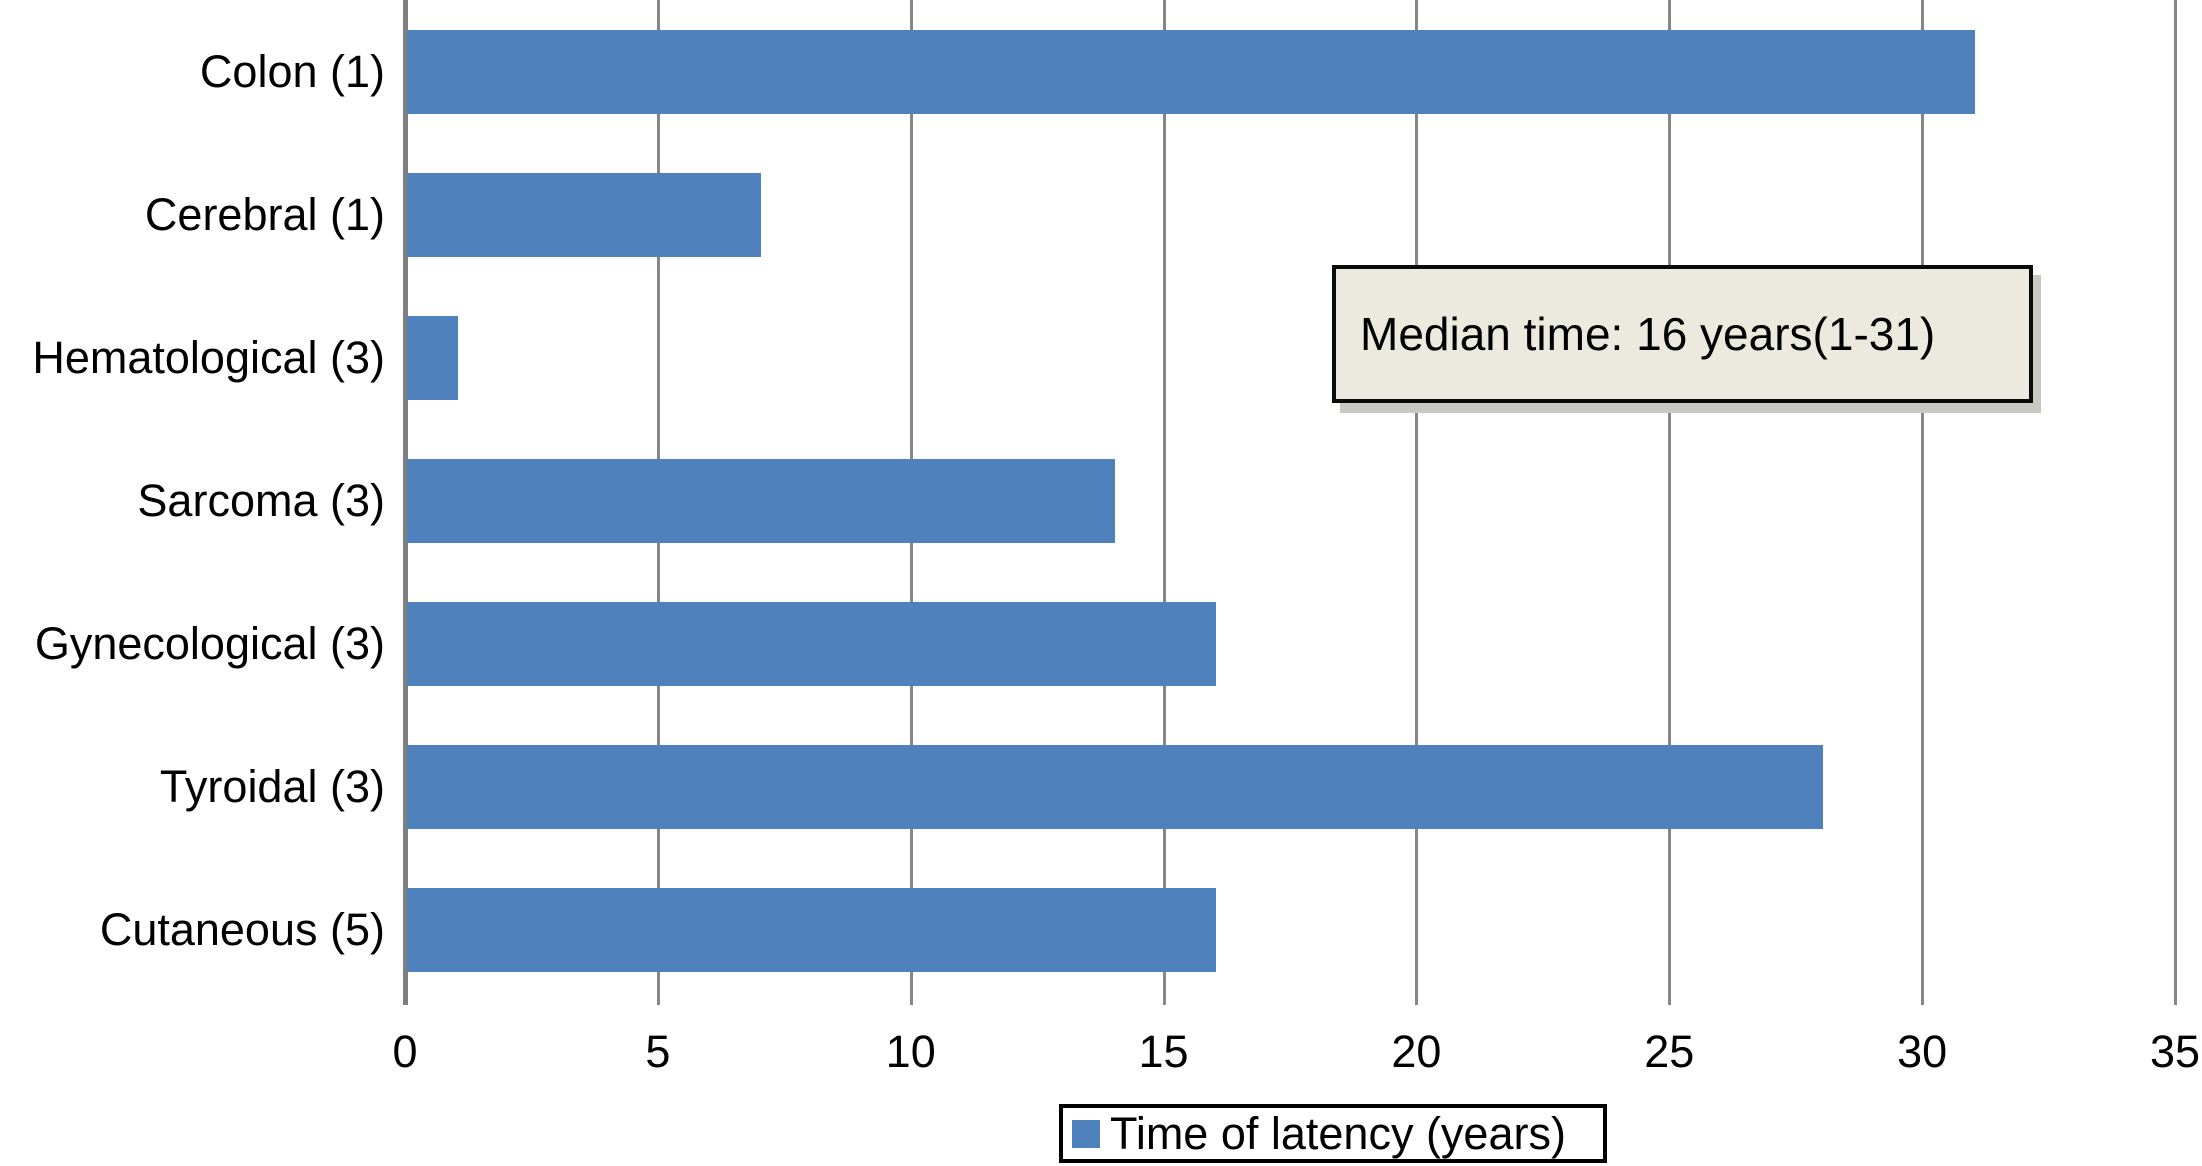  Describe the element at coordinates (264, 214) in the screenshot. I see `category-label: Cerebral (1)` at that location.